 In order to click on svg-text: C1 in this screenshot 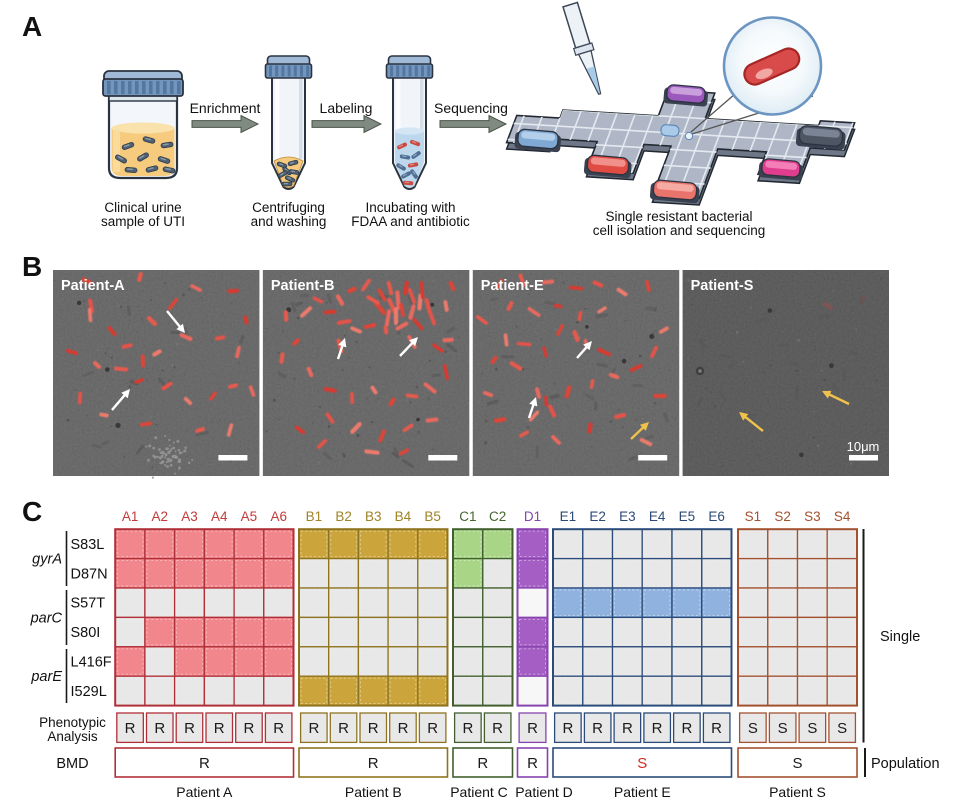, I will do `click(467, 516)`.